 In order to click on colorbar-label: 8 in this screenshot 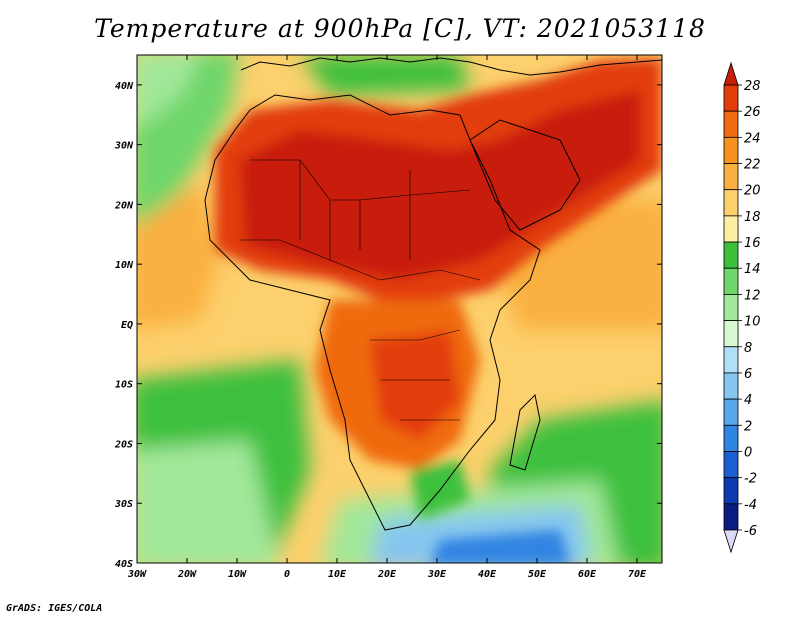, I will do `click(748, 348)`.